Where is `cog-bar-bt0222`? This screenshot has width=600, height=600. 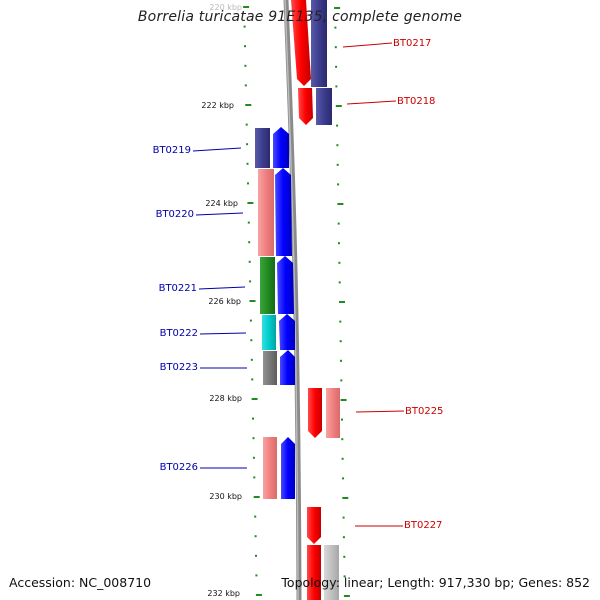
cog-bar-bt0222 is located at coordinates (269, 332).